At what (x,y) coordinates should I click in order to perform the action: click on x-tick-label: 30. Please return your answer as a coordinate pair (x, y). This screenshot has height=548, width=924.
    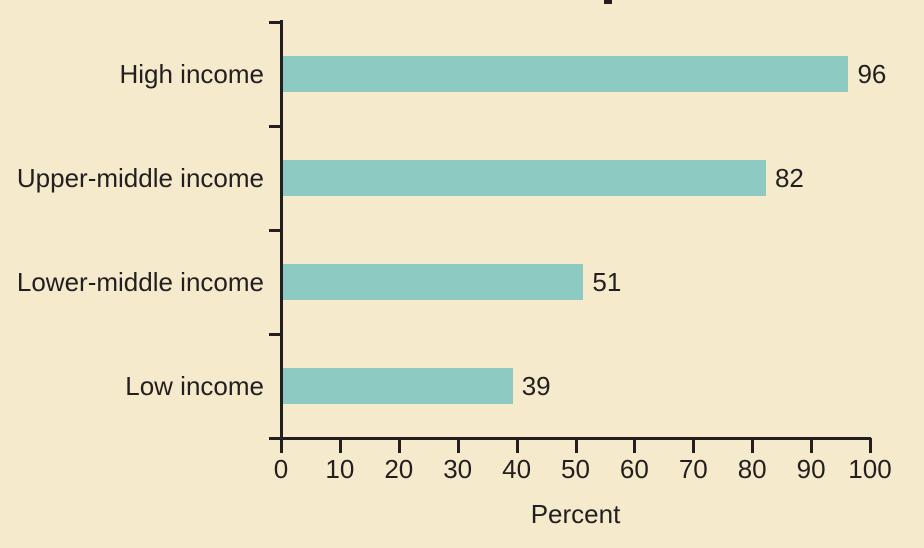
    Looking at the image, I should click on (458, 469).